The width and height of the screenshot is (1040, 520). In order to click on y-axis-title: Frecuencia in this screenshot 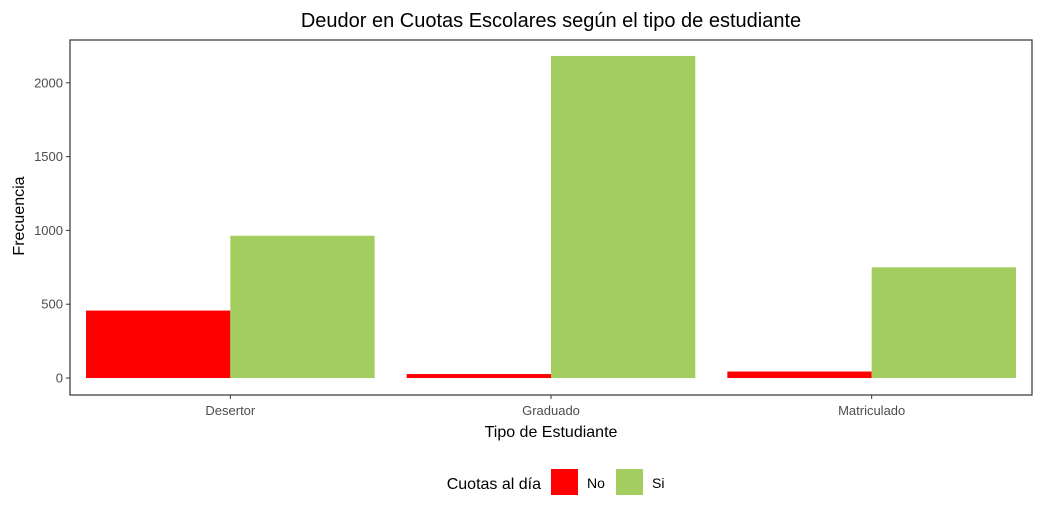, I will do `click(19, 215)`.